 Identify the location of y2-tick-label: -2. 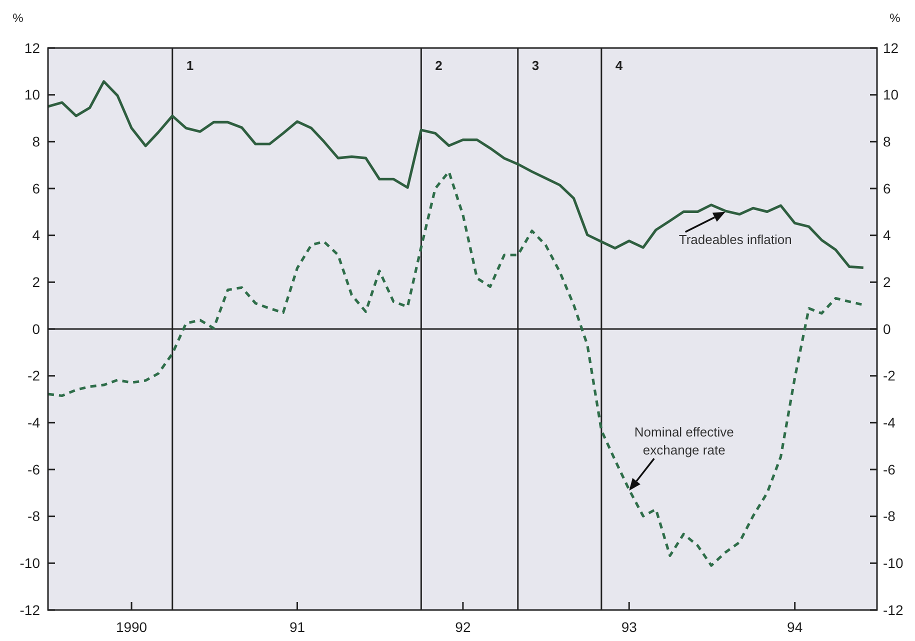
(889, 376).